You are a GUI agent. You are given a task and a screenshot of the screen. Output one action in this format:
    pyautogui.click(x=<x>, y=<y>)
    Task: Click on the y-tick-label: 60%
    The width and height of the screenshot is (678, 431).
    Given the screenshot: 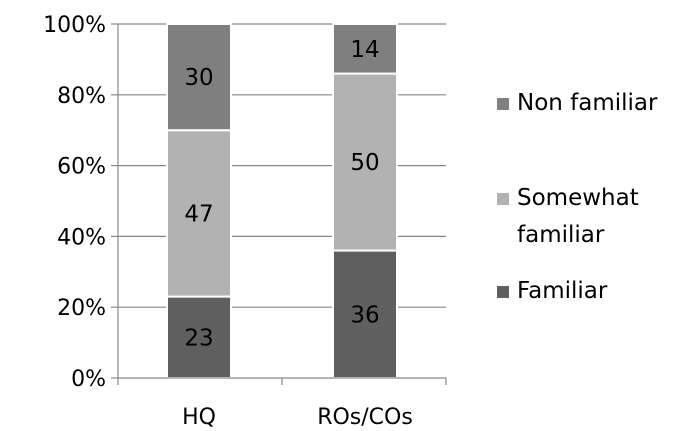 What is the action you would take?
    pyautogui.click(x=81, y=167)
    